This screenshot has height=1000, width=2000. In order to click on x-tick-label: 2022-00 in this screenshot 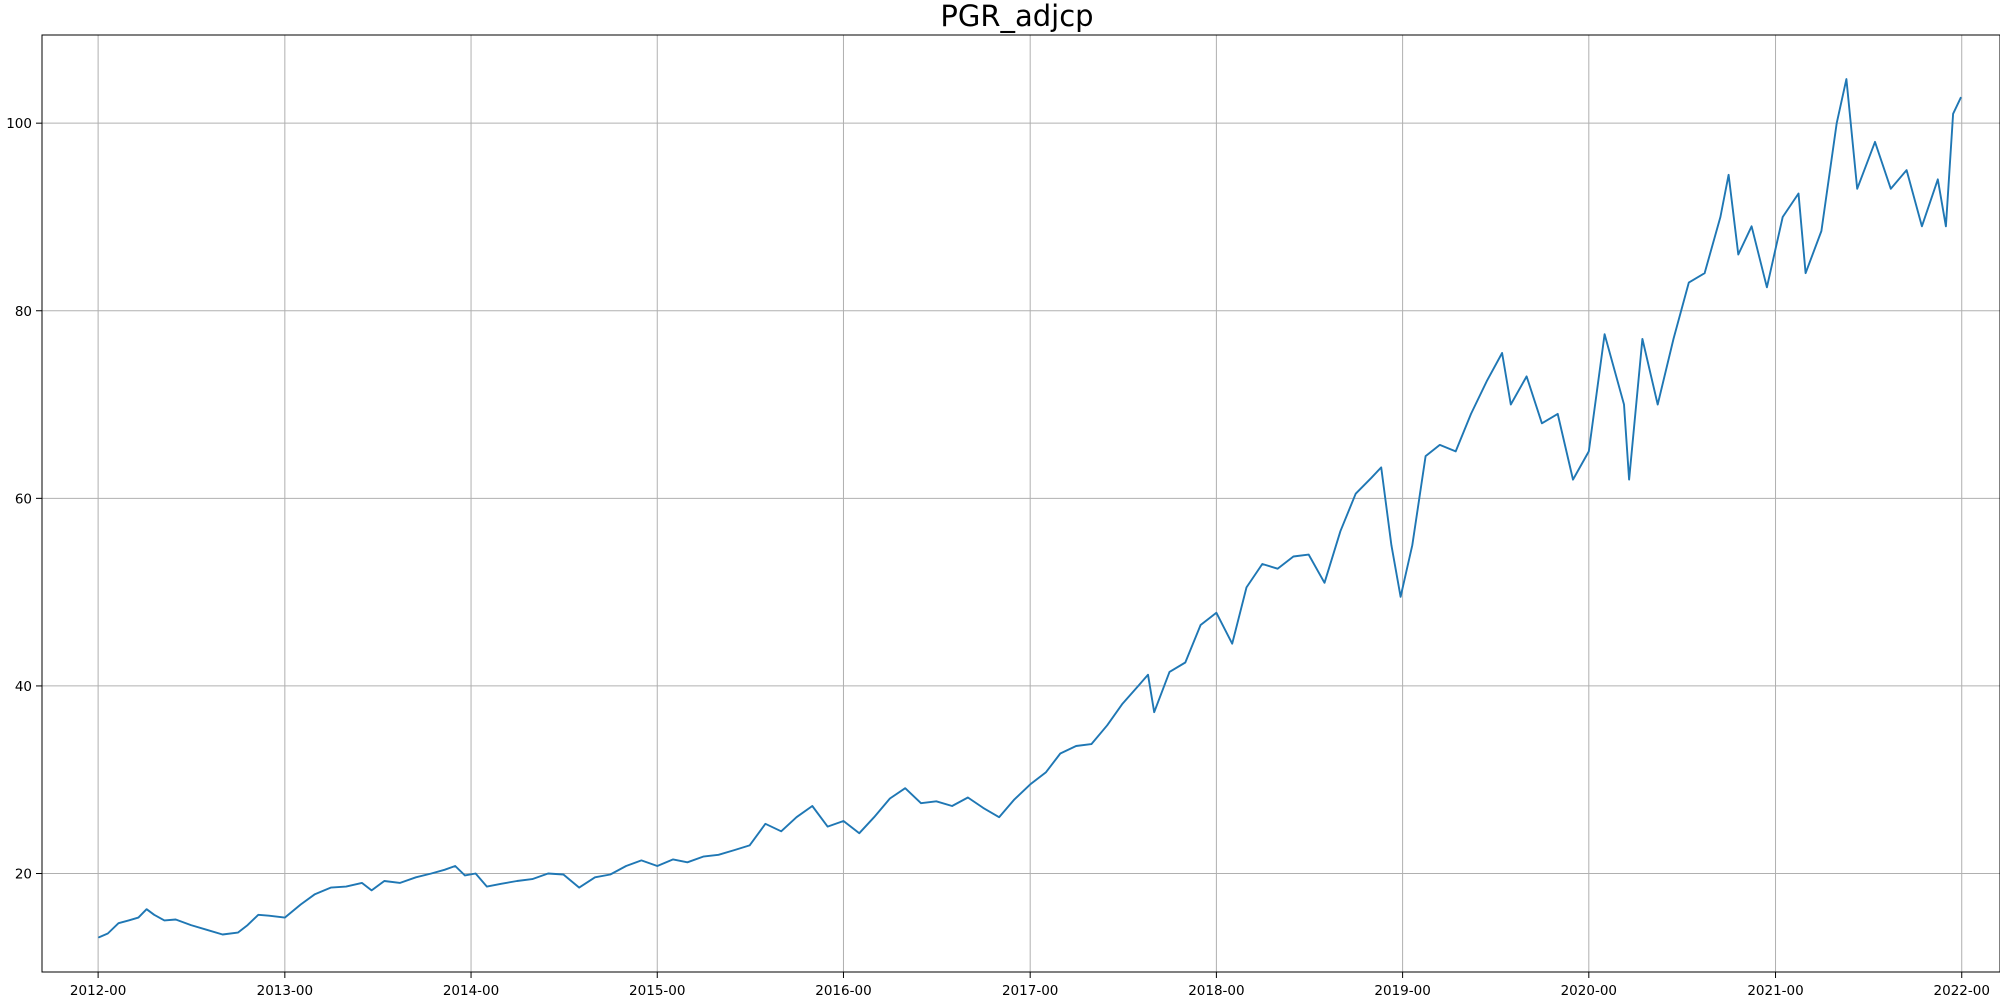, I will do `click(1962, 991)`.